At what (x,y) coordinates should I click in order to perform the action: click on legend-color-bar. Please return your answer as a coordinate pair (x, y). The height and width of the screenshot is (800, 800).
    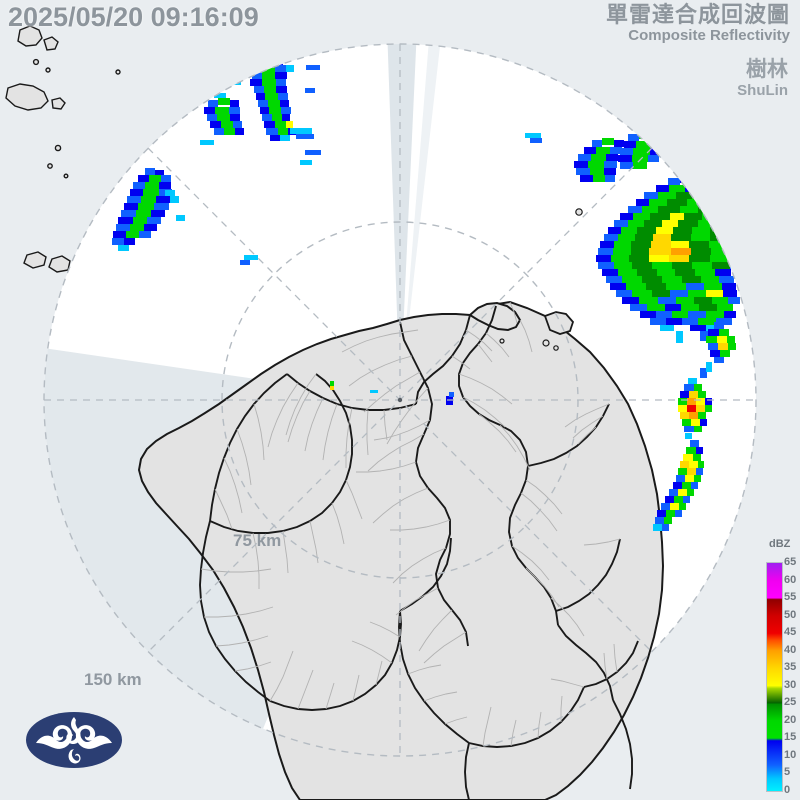
    Looking at the image, I should click on (774, 677).